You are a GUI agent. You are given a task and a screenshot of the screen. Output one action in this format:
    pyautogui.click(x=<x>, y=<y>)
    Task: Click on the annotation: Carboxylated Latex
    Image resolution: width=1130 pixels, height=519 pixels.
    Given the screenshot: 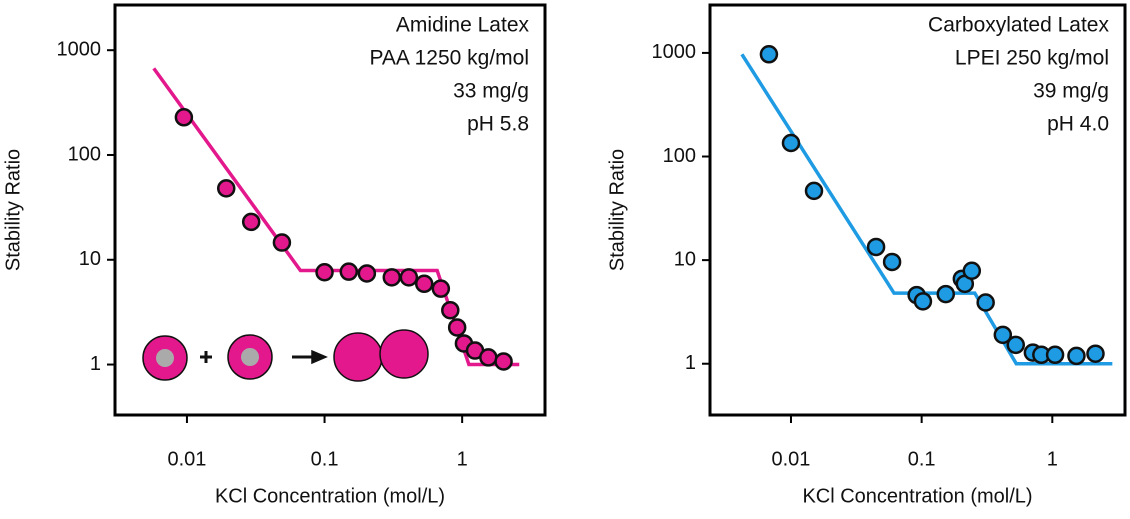 What is the action you would take?
    pyautogui.click(x=1018, y=25)
    